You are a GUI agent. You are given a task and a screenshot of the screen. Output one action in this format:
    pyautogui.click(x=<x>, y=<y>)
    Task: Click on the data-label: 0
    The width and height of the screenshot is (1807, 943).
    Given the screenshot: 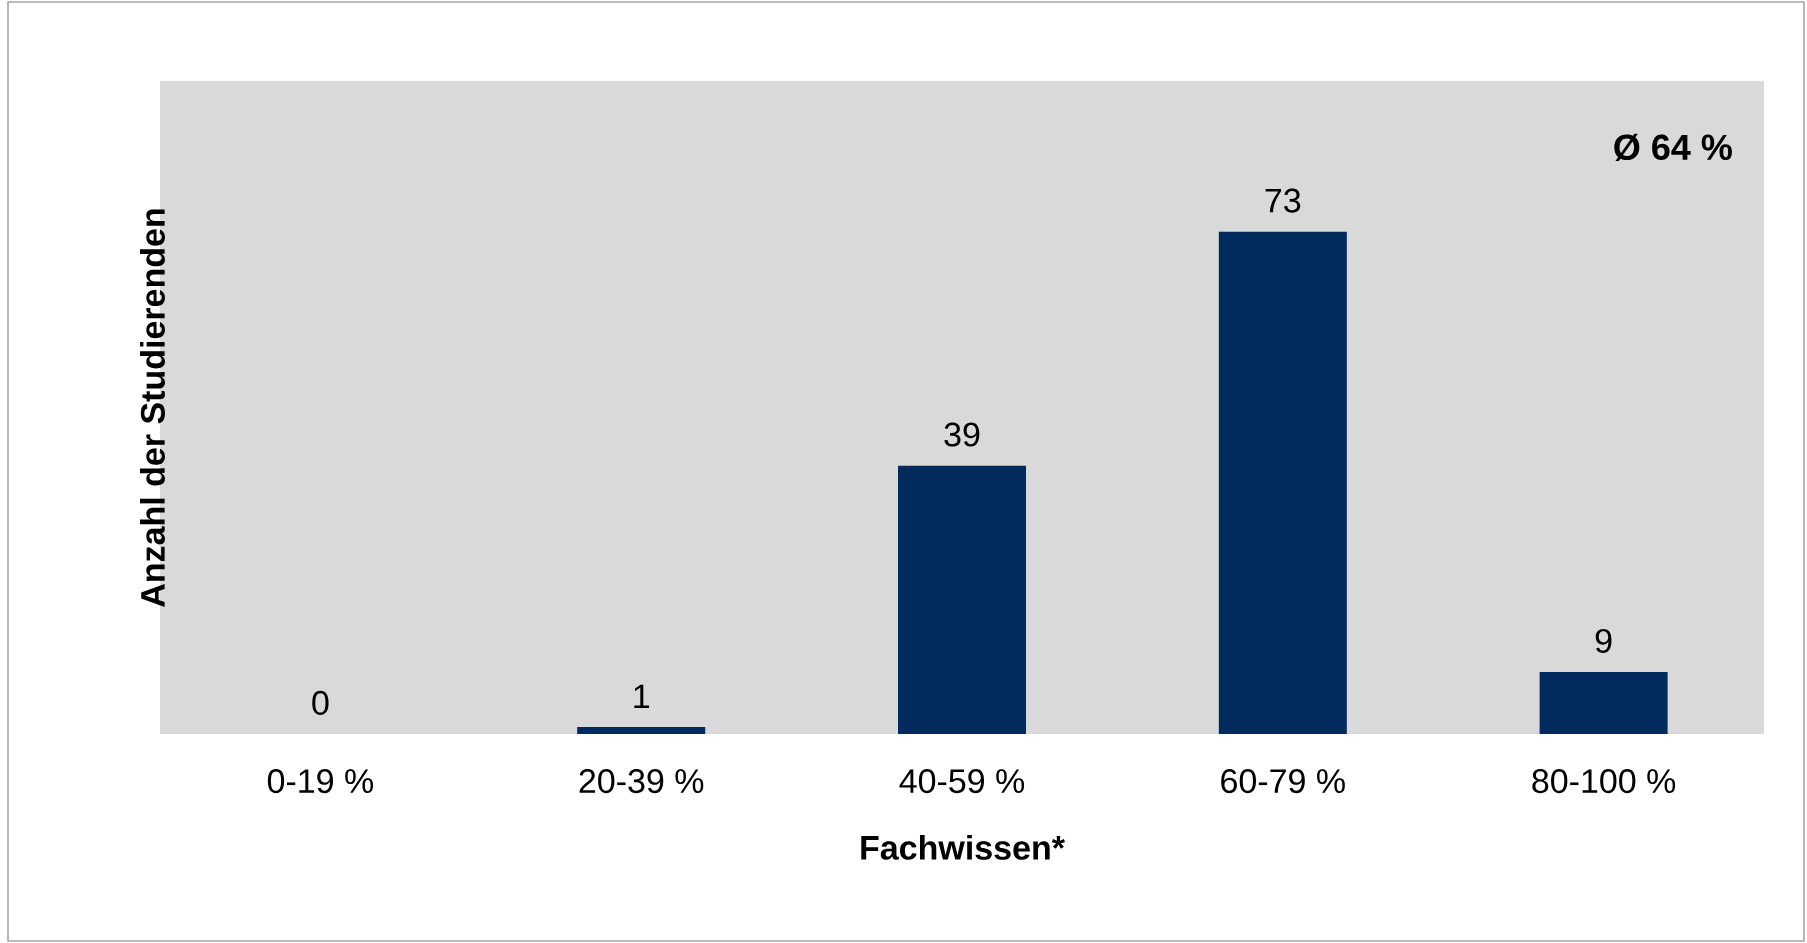 What is the action you would take?
    pyautogui.click(x=320, y=702)
    